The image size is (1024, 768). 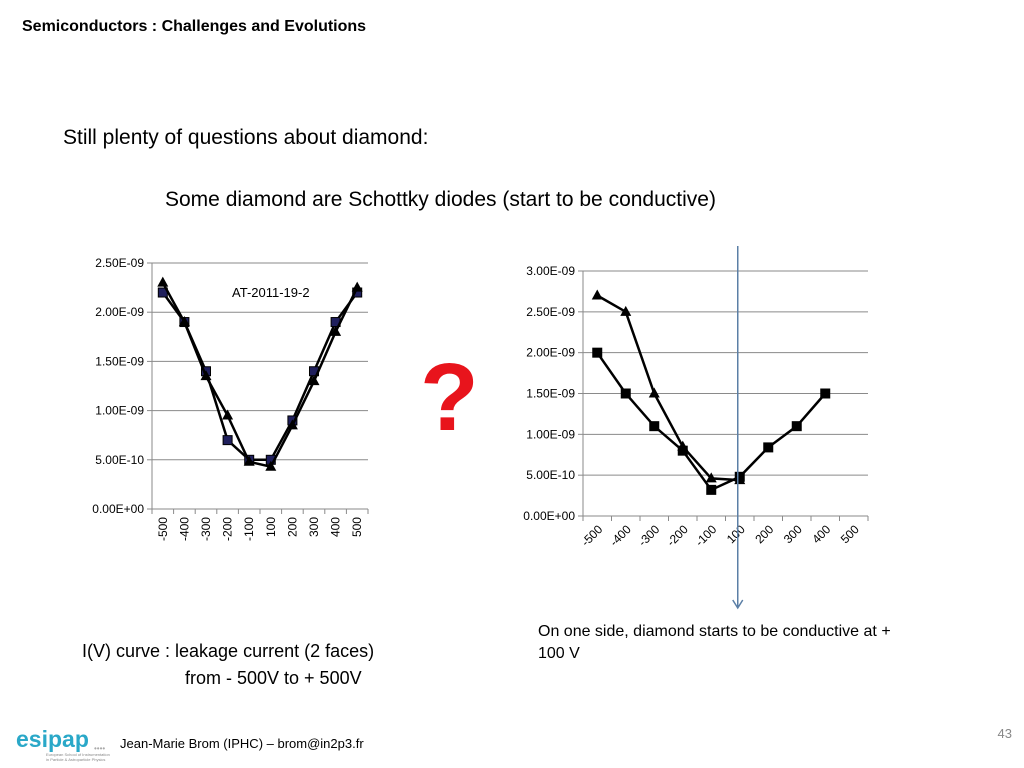 I want to click on right-chart-x-tick-label: -300, so click(x=648, y=535).